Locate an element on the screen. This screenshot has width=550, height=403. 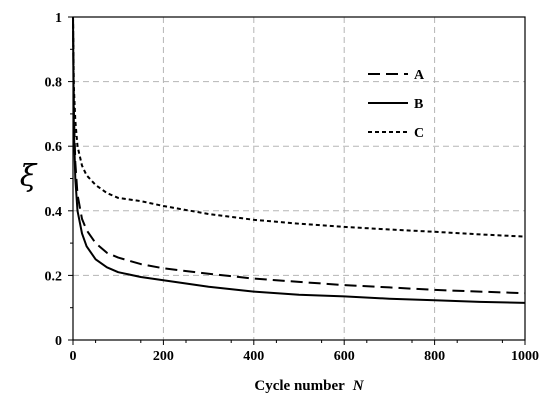
y-tick-label: 0.2 is located at coordinates (54, 276).